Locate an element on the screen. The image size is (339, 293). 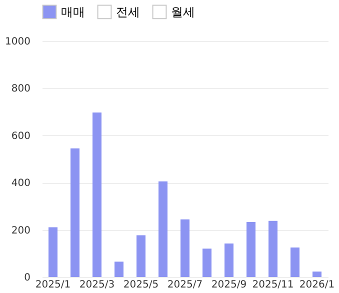
y-tick-label: 400 is located at coordinates (20, 184).